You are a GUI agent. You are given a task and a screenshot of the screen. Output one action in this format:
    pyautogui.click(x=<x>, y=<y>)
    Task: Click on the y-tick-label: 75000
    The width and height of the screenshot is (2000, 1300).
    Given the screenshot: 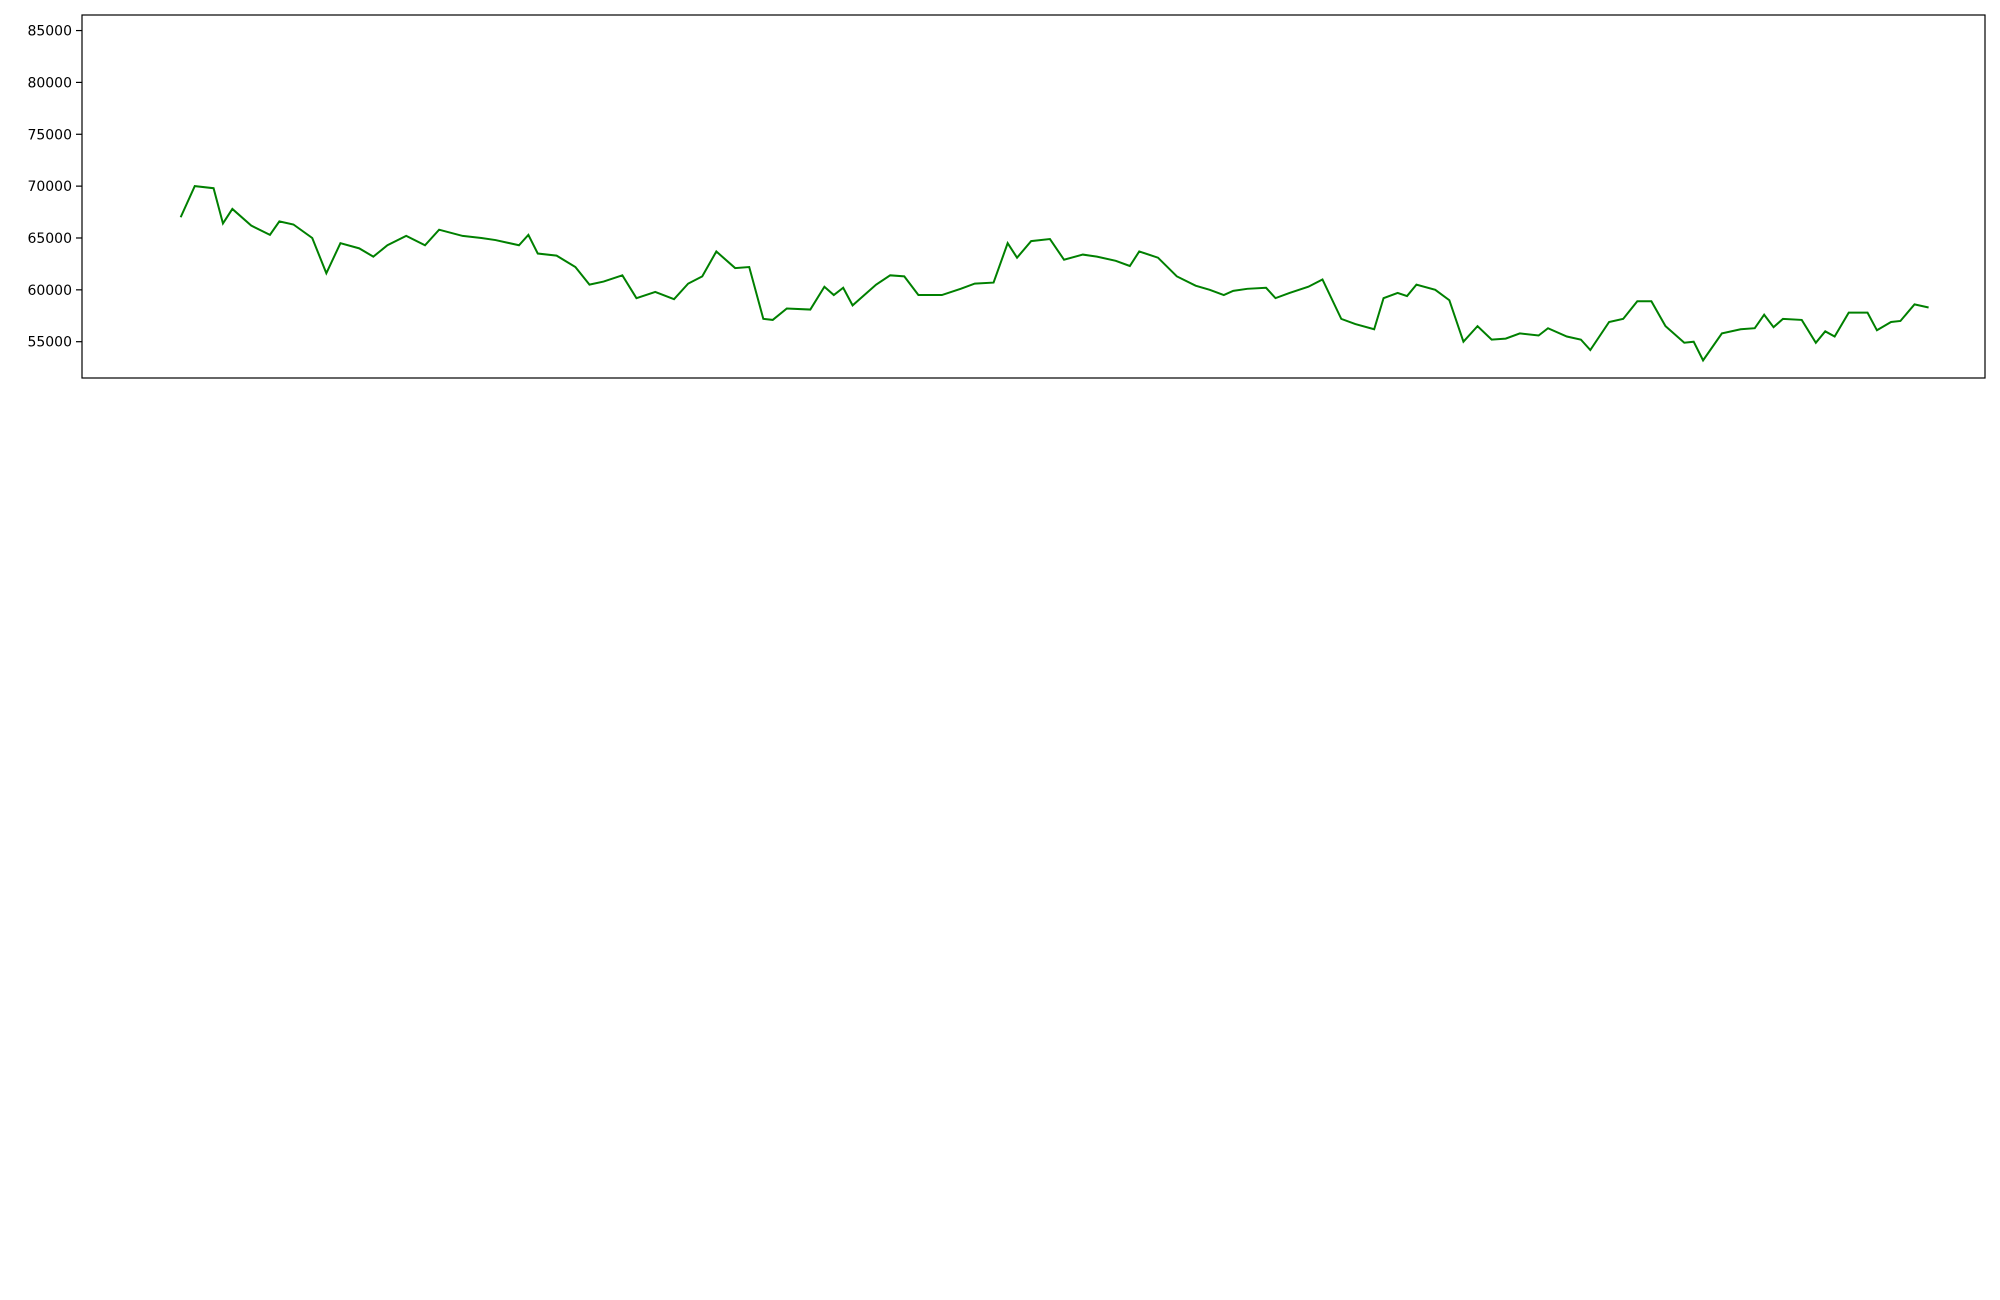 What is the action you would take?
    pyautogui.click(x=49, y=135)
    